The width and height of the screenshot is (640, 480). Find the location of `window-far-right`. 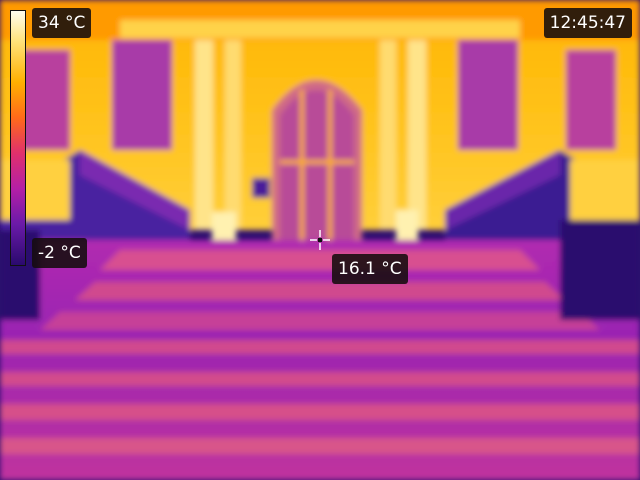

window-far-right is located at coordinates (591, 100).